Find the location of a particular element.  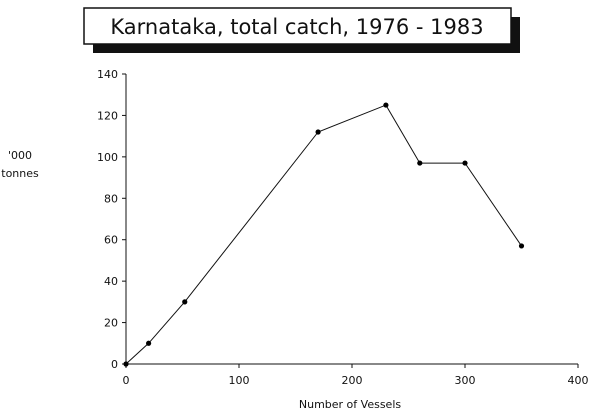

y-tick-label: 100 is located at coordinates (107, 157).